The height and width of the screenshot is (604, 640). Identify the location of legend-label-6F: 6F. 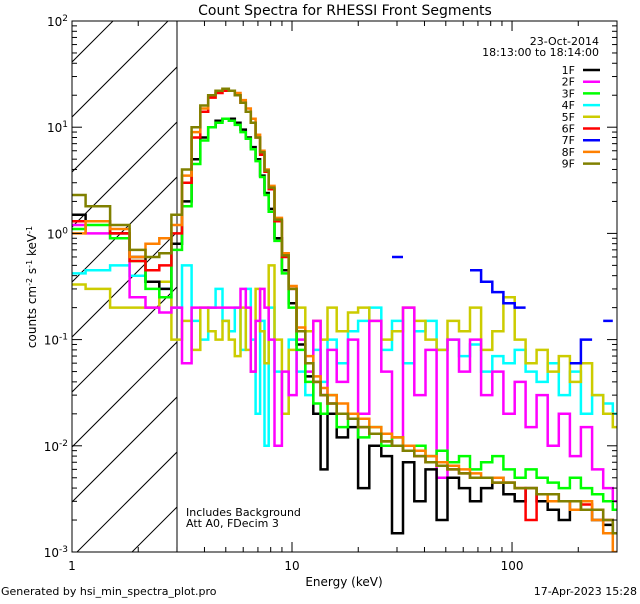
(568, 129).